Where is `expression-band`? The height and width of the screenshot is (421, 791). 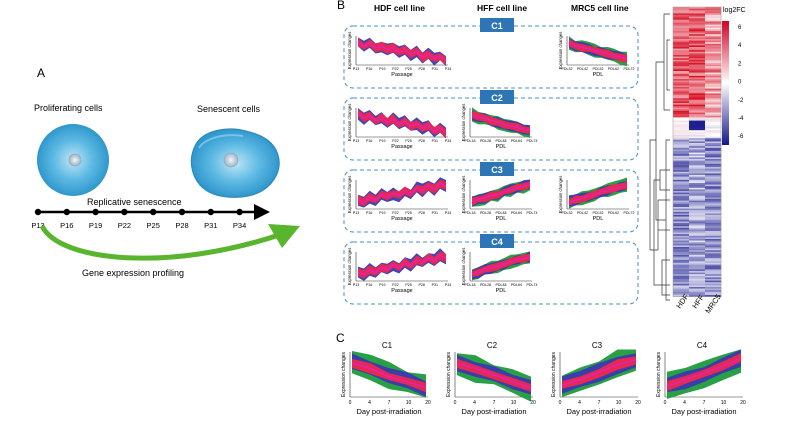 expression-band is located at coordinates (389, 376).